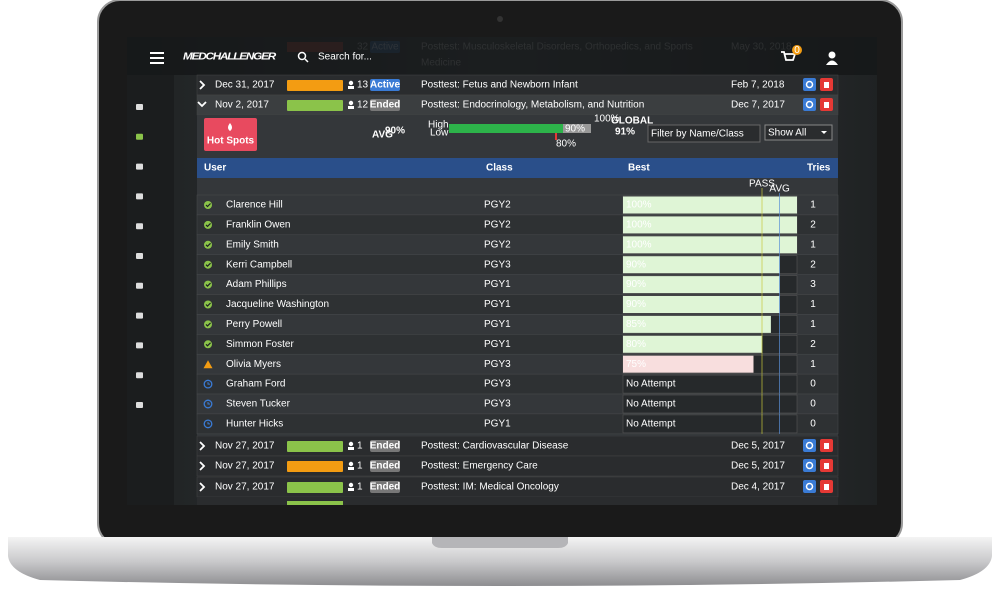  What do you see at coordinates (259, 264) in the screenshot?
I see `user-name: Kerri Campbell` at bounding box center [259, 264].